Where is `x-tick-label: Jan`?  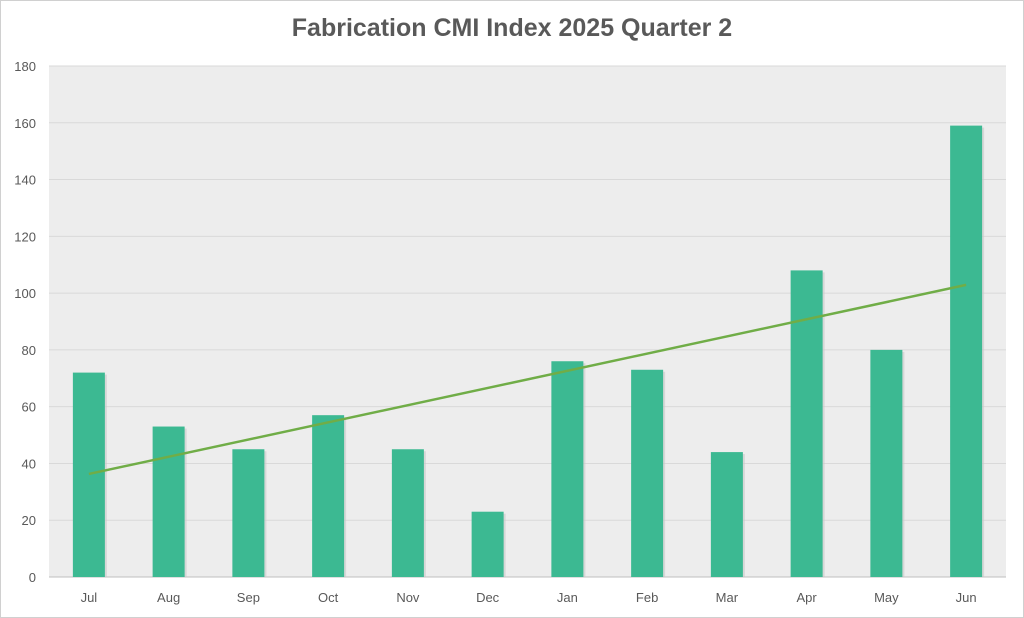 x-tick-label: Jan is located at coordinates (567, 597).